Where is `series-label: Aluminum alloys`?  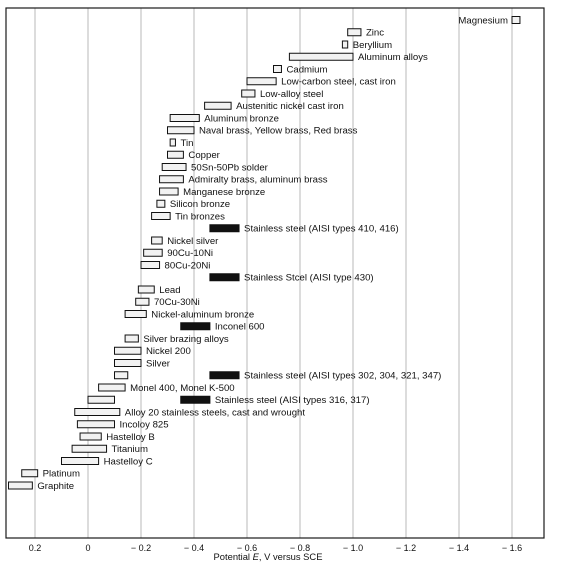
series-label: Aluminum alloys is located at coordinates (393, 57).